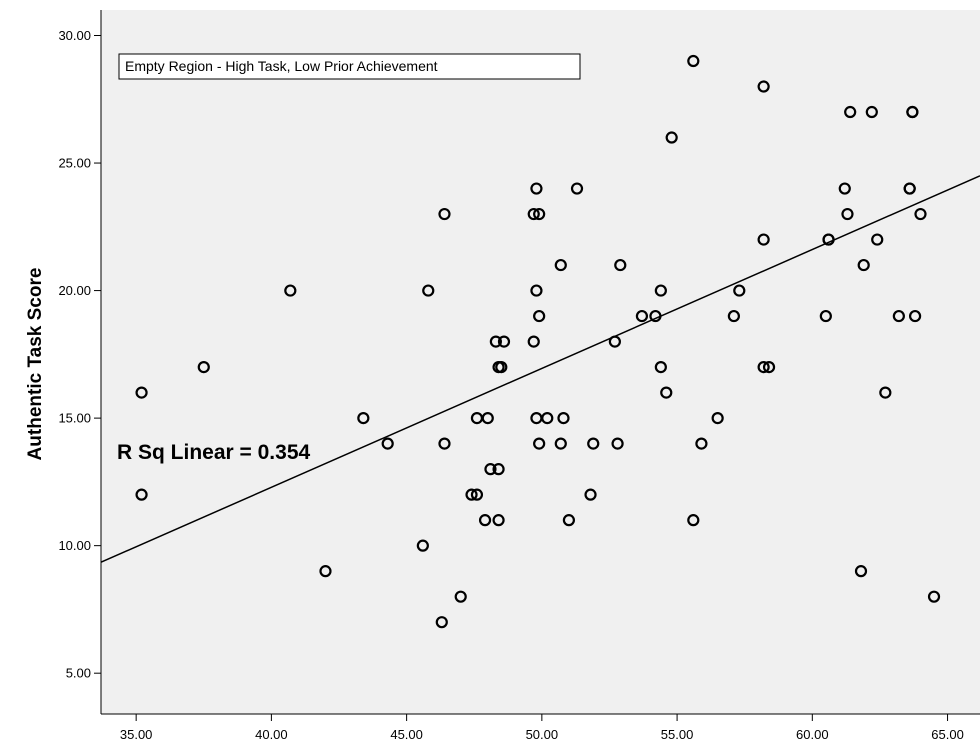  What do you see at coordinates (947, 734) in the screenshot?
I see `x-tick-label: 65.00` at bounding box center [947, 734].